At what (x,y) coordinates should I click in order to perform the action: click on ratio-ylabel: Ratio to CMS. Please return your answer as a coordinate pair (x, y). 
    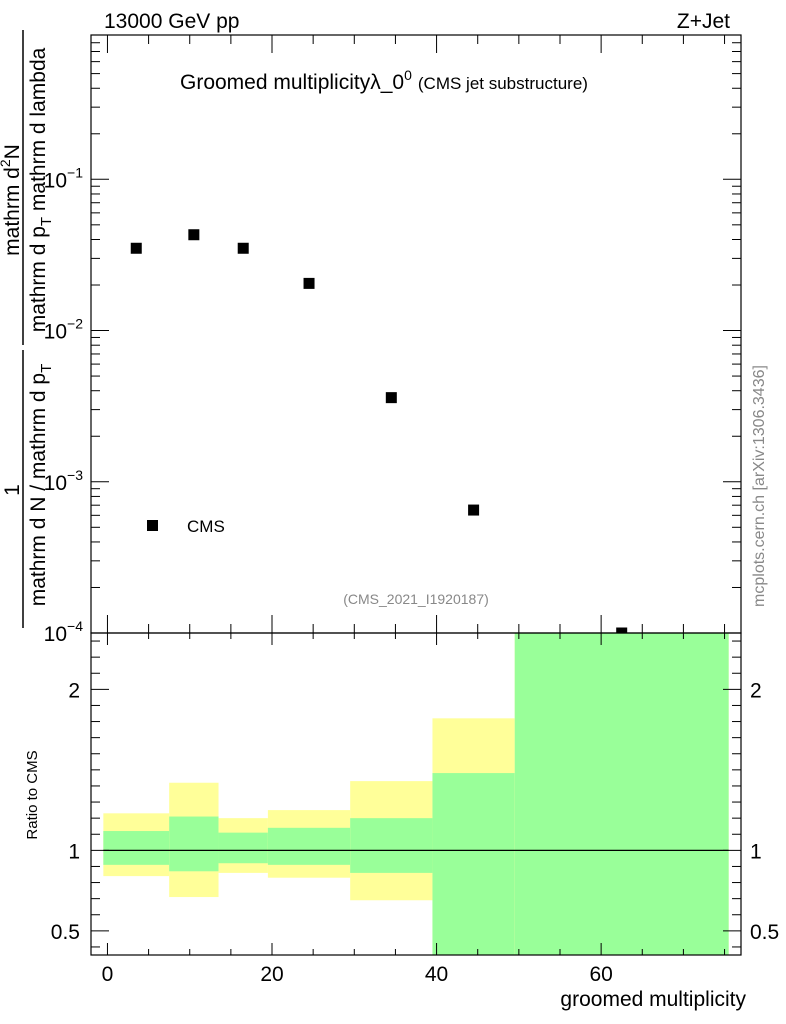
    Looking at the image, I should click on (32, 794).